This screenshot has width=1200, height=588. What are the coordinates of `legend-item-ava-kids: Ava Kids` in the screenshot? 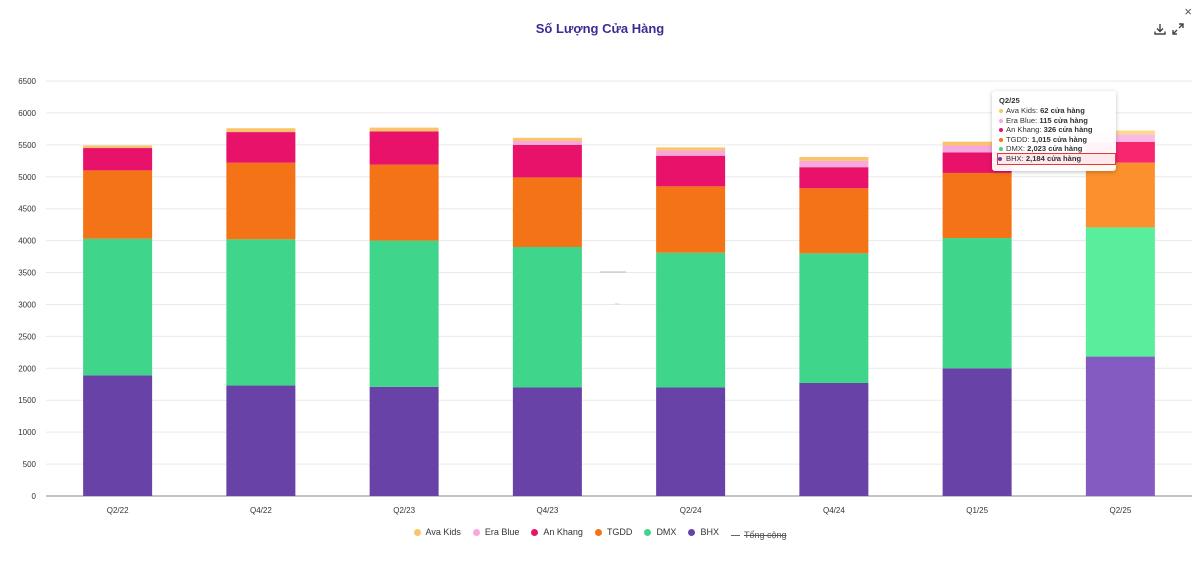 It's located at (437, 532).